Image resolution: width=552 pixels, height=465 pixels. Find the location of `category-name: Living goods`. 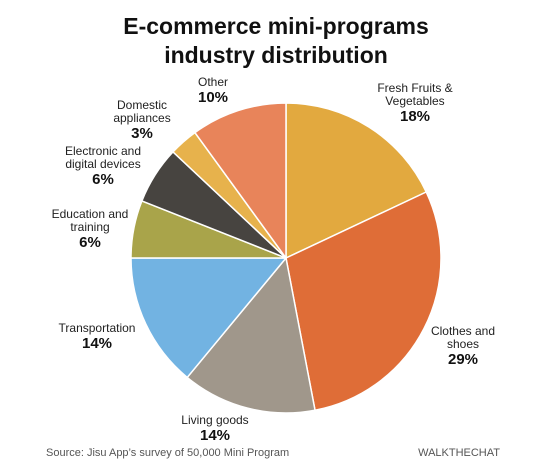

category-name: Living goods is located at coordinates (215, 420).